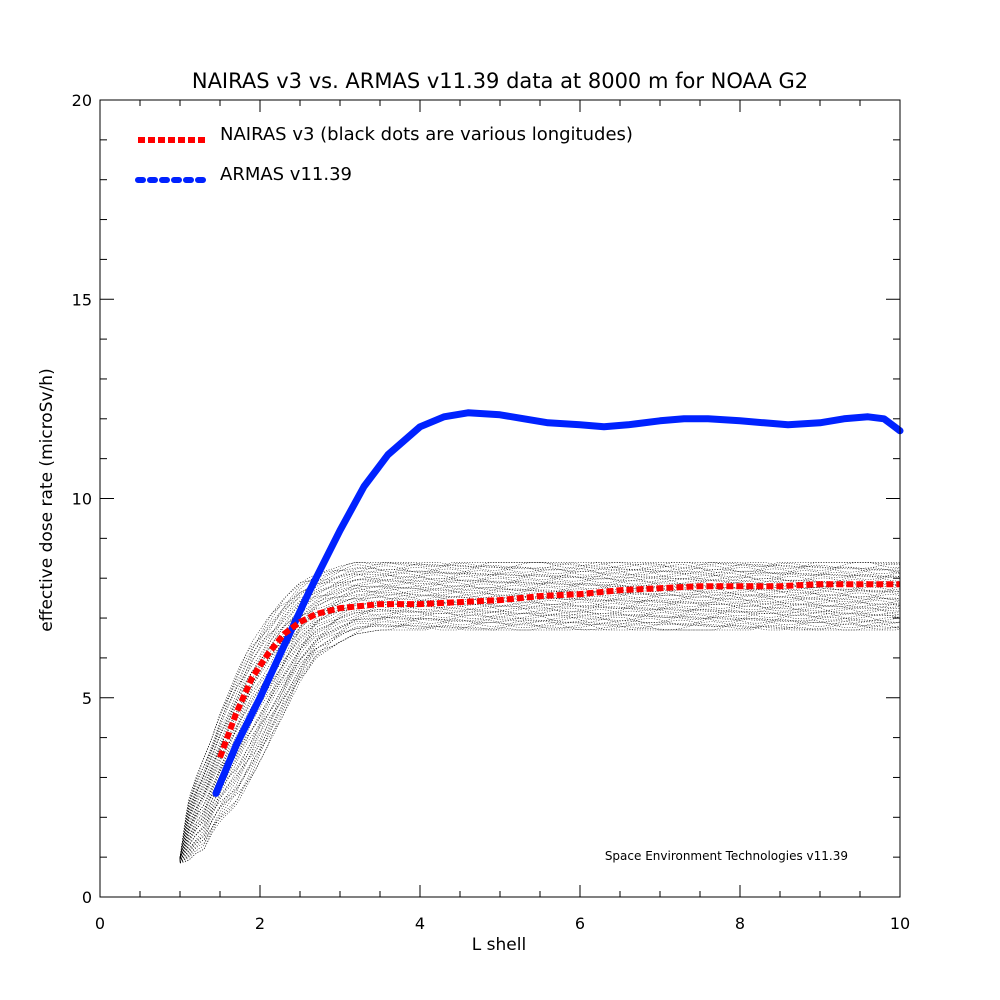  I want to click on x-tick-label: 4, so click(420, 923).